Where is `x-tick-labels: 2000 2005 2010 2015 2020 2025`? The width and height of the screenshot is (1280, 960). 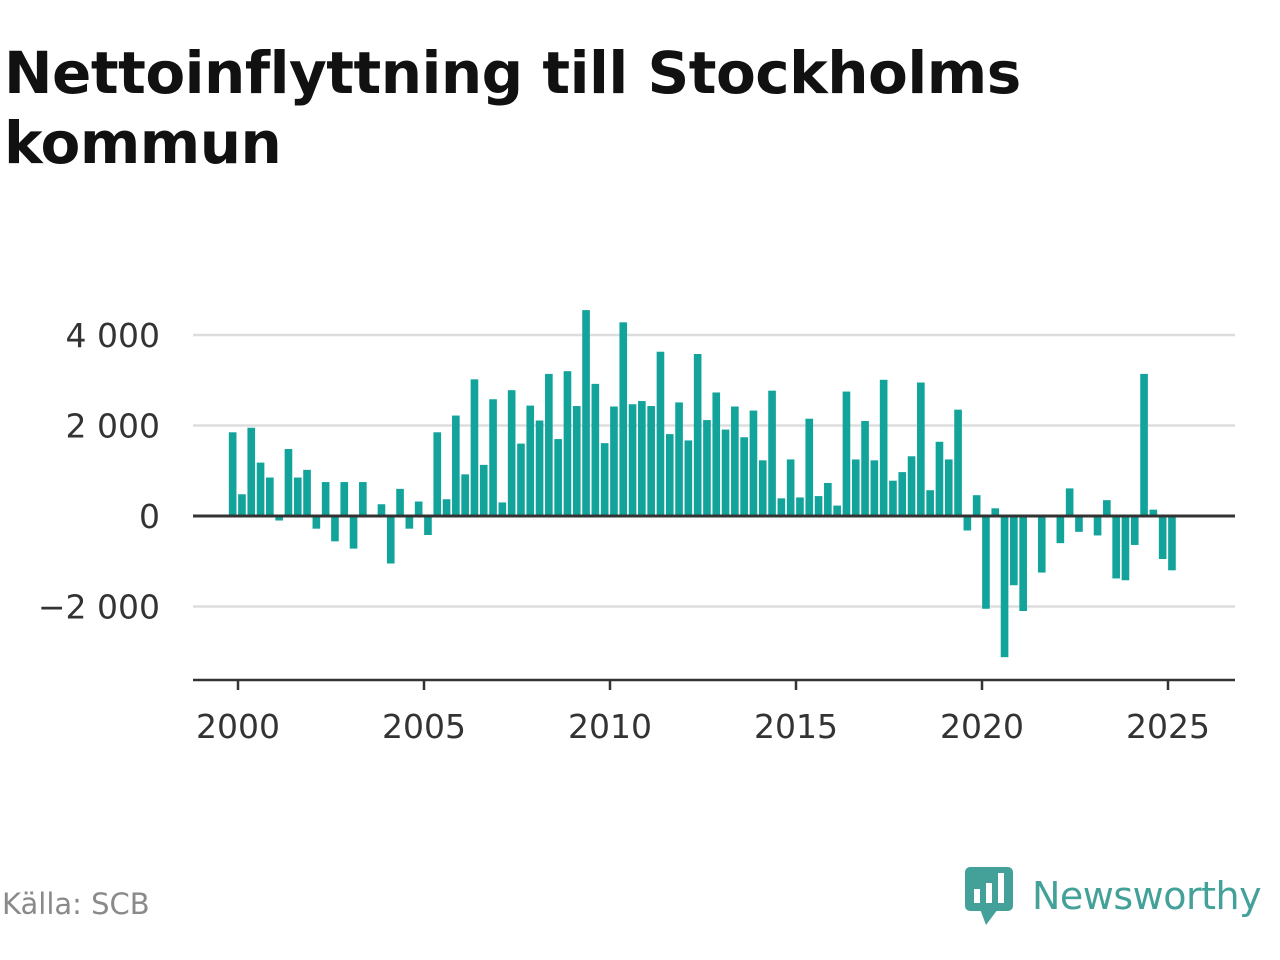
x-tick-labels: 2000 2005 2010 2015 2020 2025 is located at coordinates (703, 726).